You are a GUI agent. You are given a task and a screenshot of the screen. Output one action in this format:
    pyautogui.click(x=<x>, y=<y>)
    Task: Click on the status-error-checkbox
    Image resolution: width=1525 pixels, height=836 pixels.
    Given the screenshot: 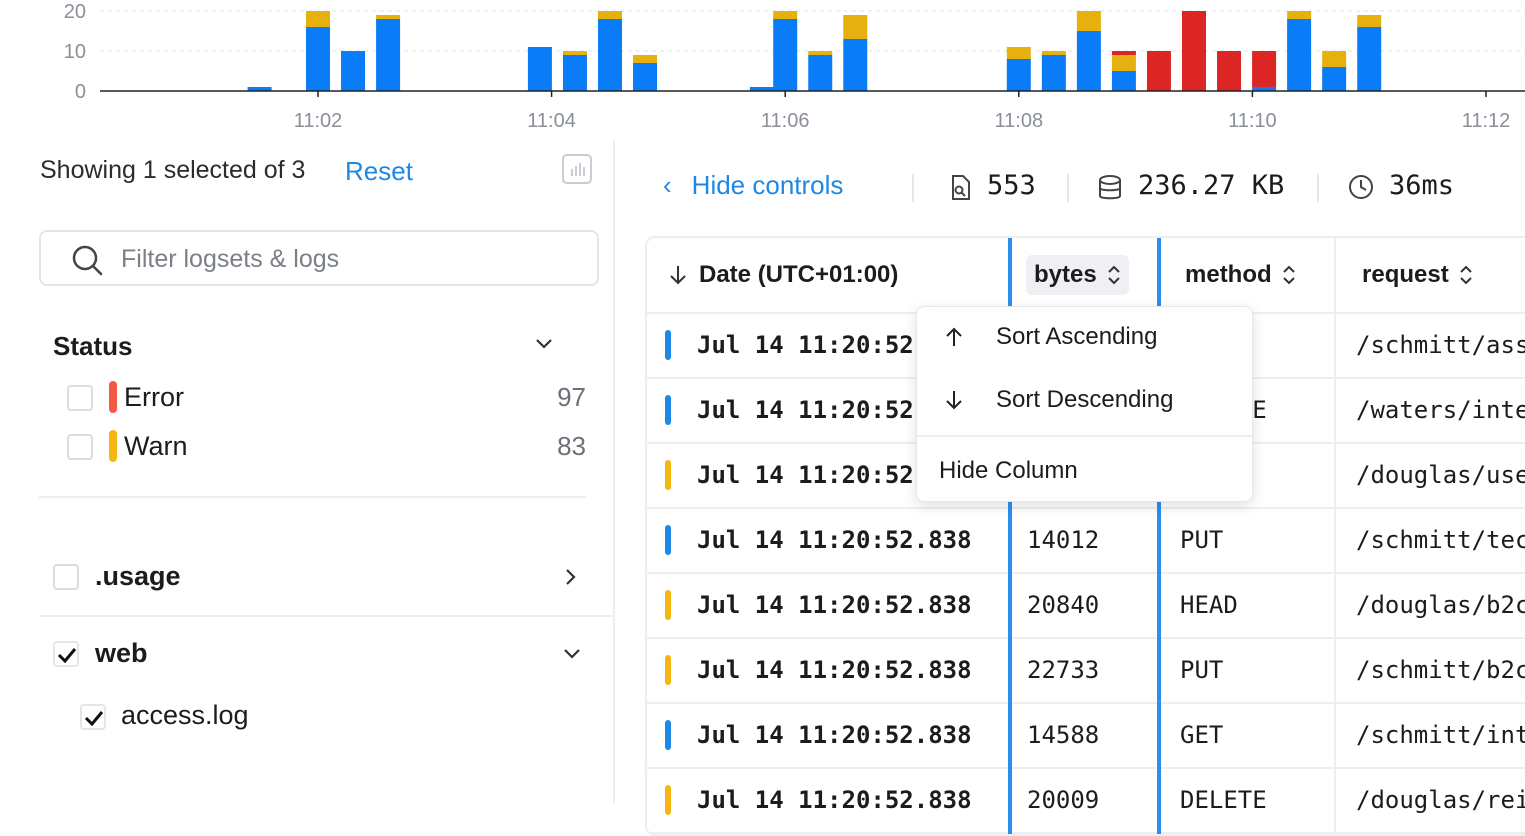 What is the action you would take?
    pyautogui.click(x=80, y=398)
    